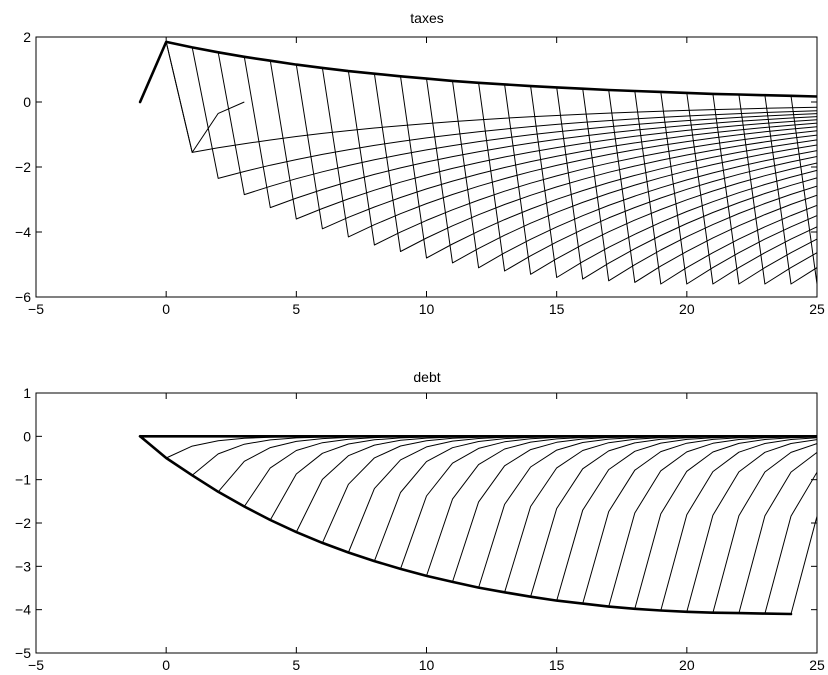  What do you see at coordinates (27, 37) in the screenshot?
I see `y-tick-label: 2` at bounding box center [27, 37].